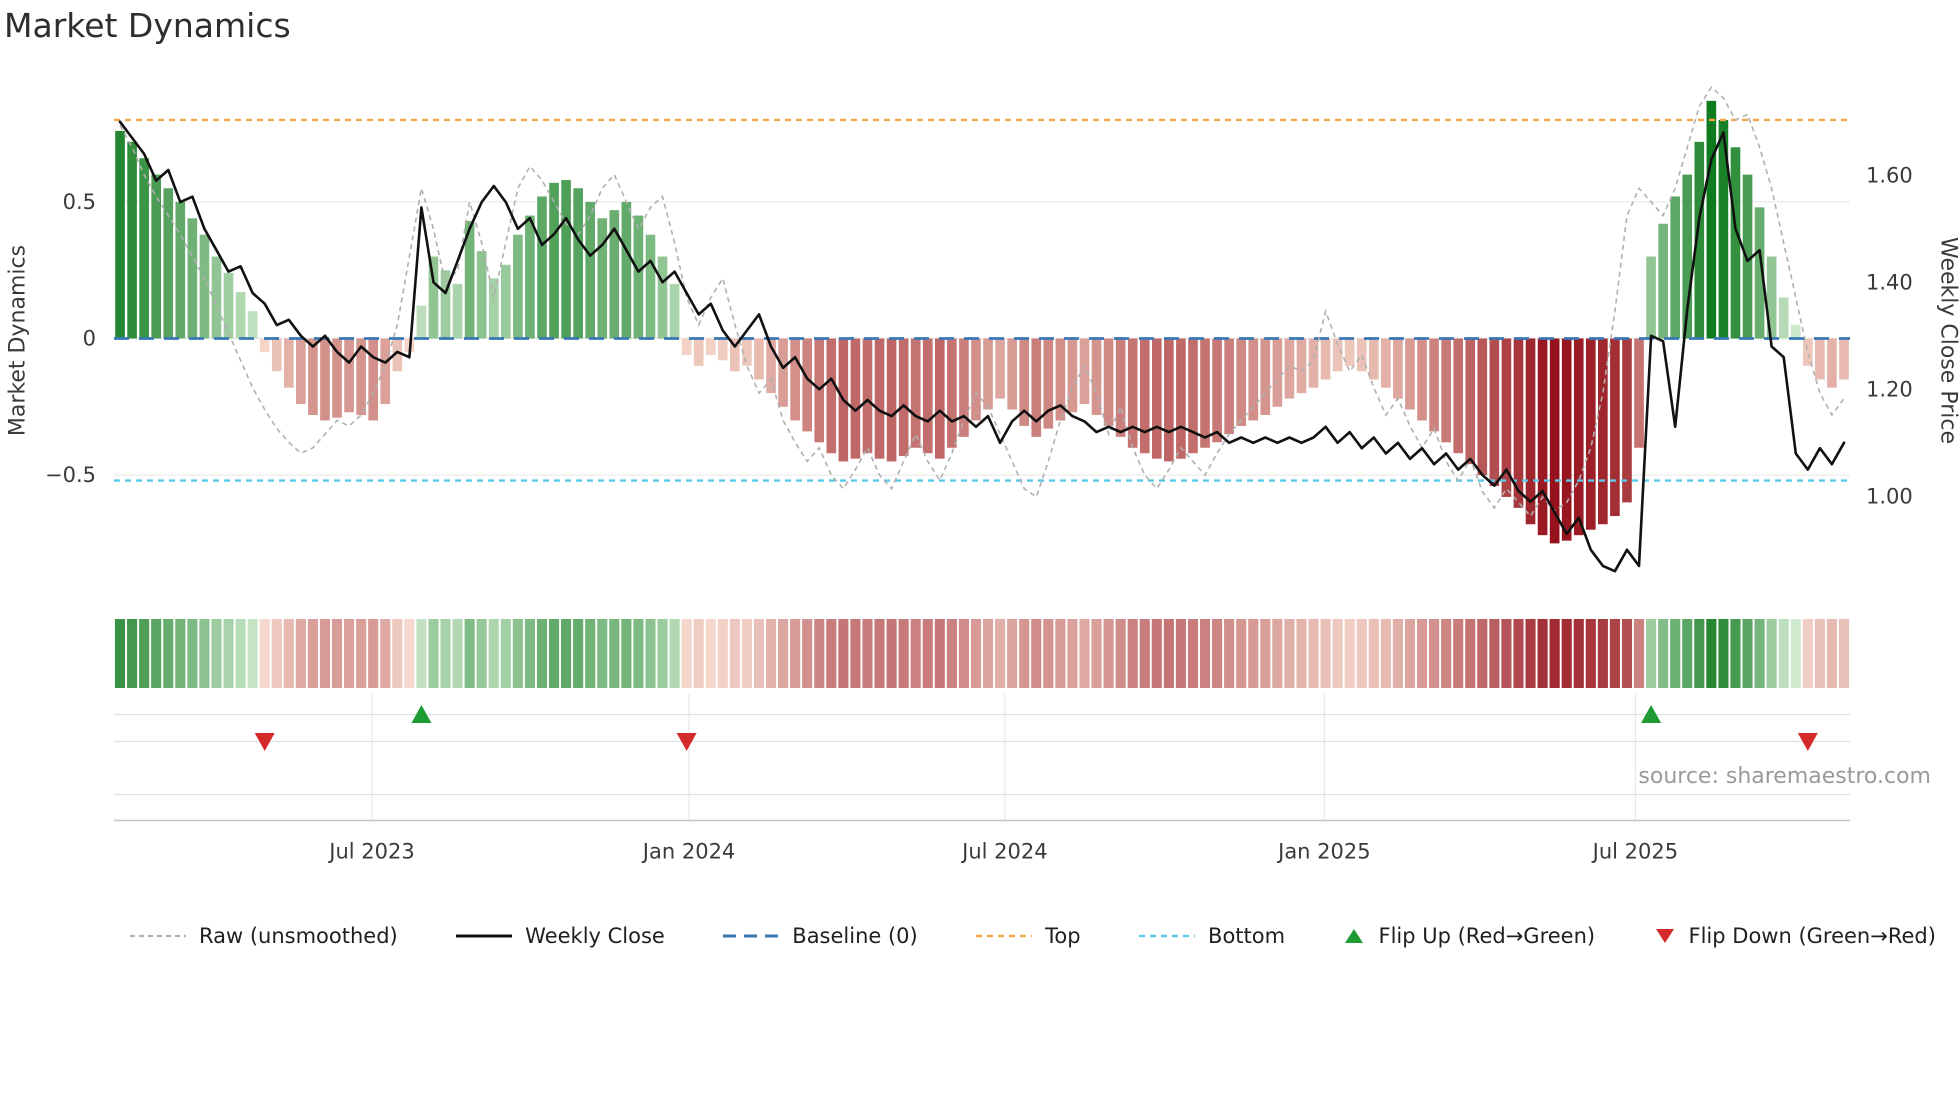  Describe the element at coordinates (1487, 936) in the screenshot. I see `legend-label-flip-up: Flip Up (Red→Green)` at that location.